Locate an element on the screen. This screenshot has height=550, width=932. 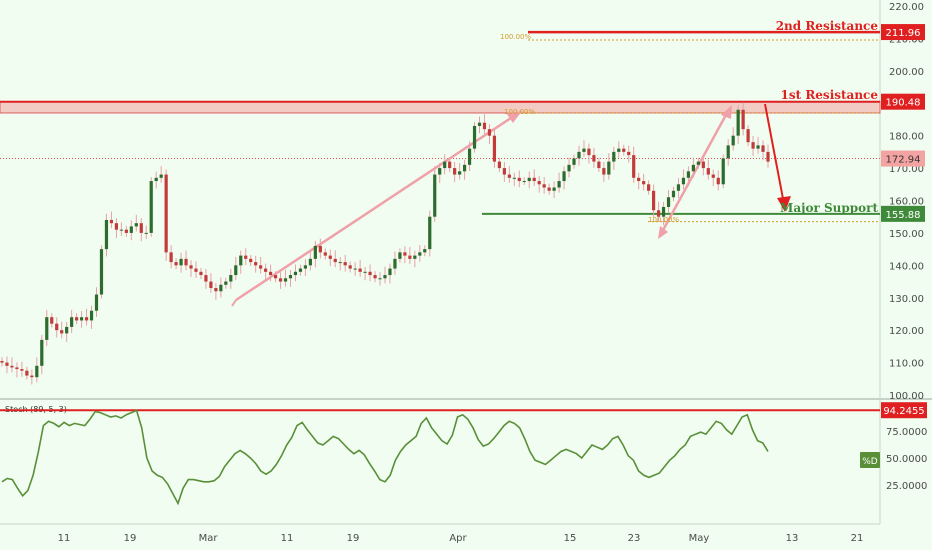
svg-text: 211.96 is located at coordinates (903, 33).